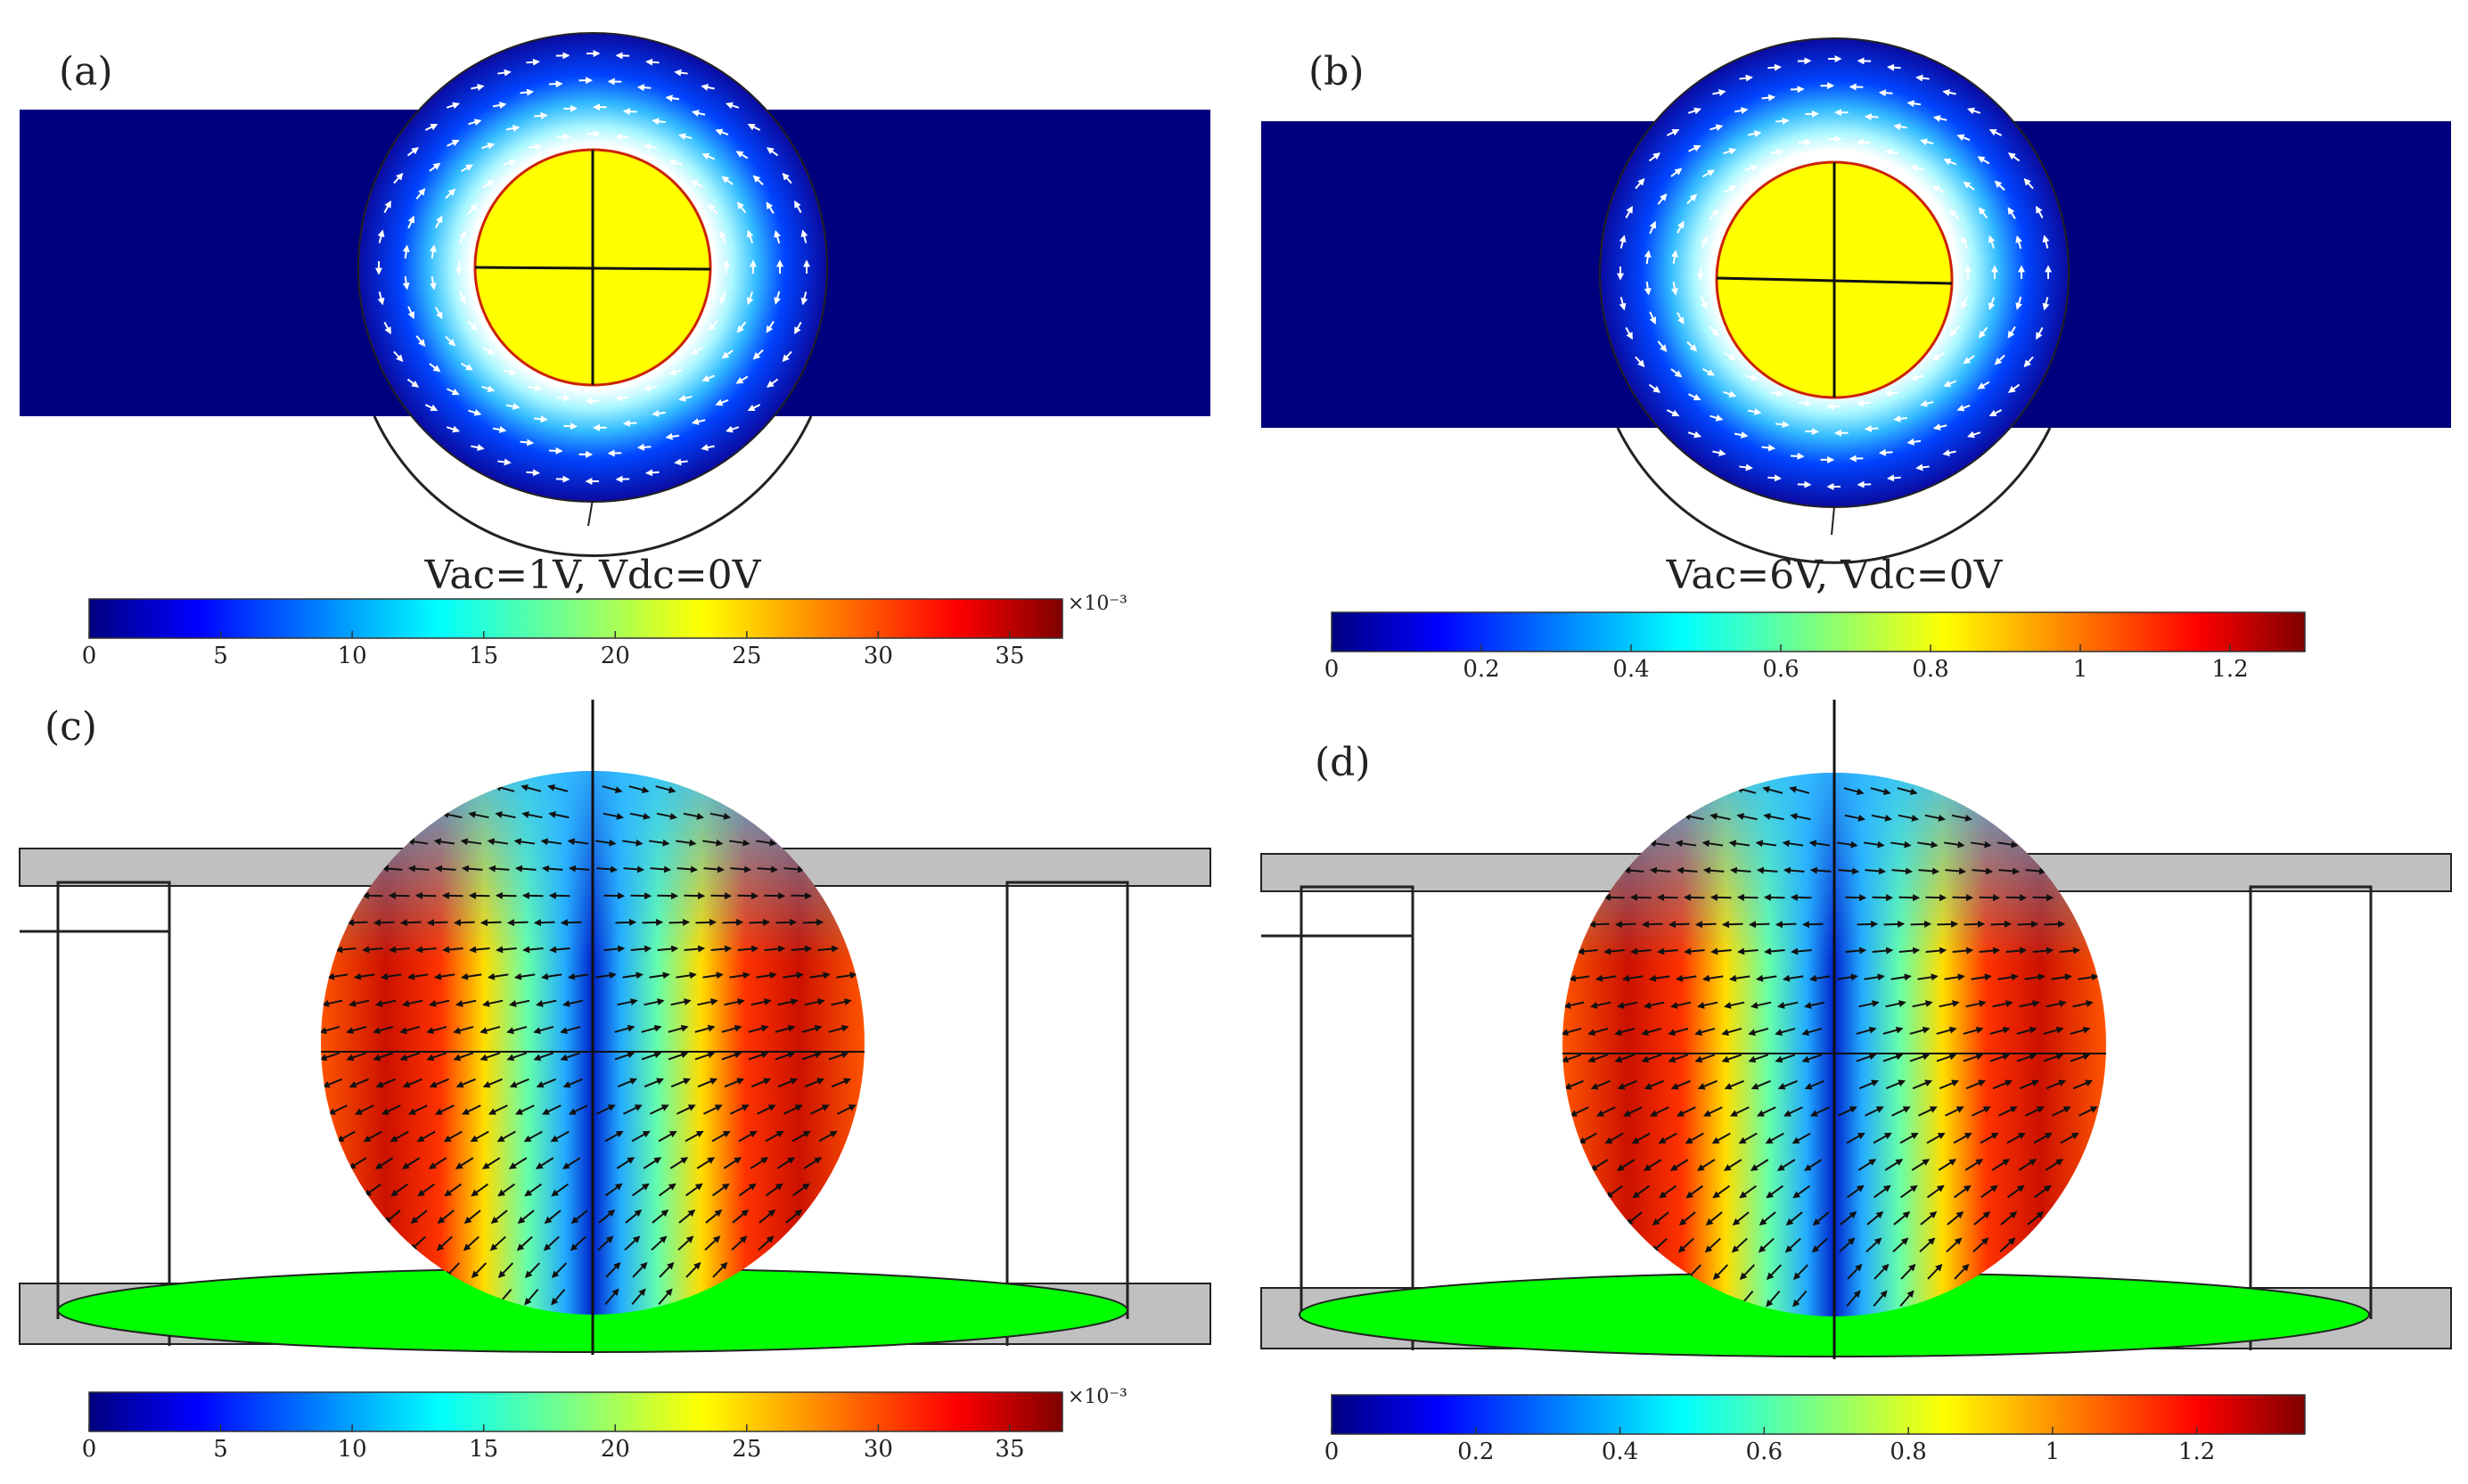 This screenshot has width=2468, height=1484. What do you see at coordinates (1337, 71) in the screenshot?
I see `panel-label-b: (b)` at bounding box center [1337, 71].